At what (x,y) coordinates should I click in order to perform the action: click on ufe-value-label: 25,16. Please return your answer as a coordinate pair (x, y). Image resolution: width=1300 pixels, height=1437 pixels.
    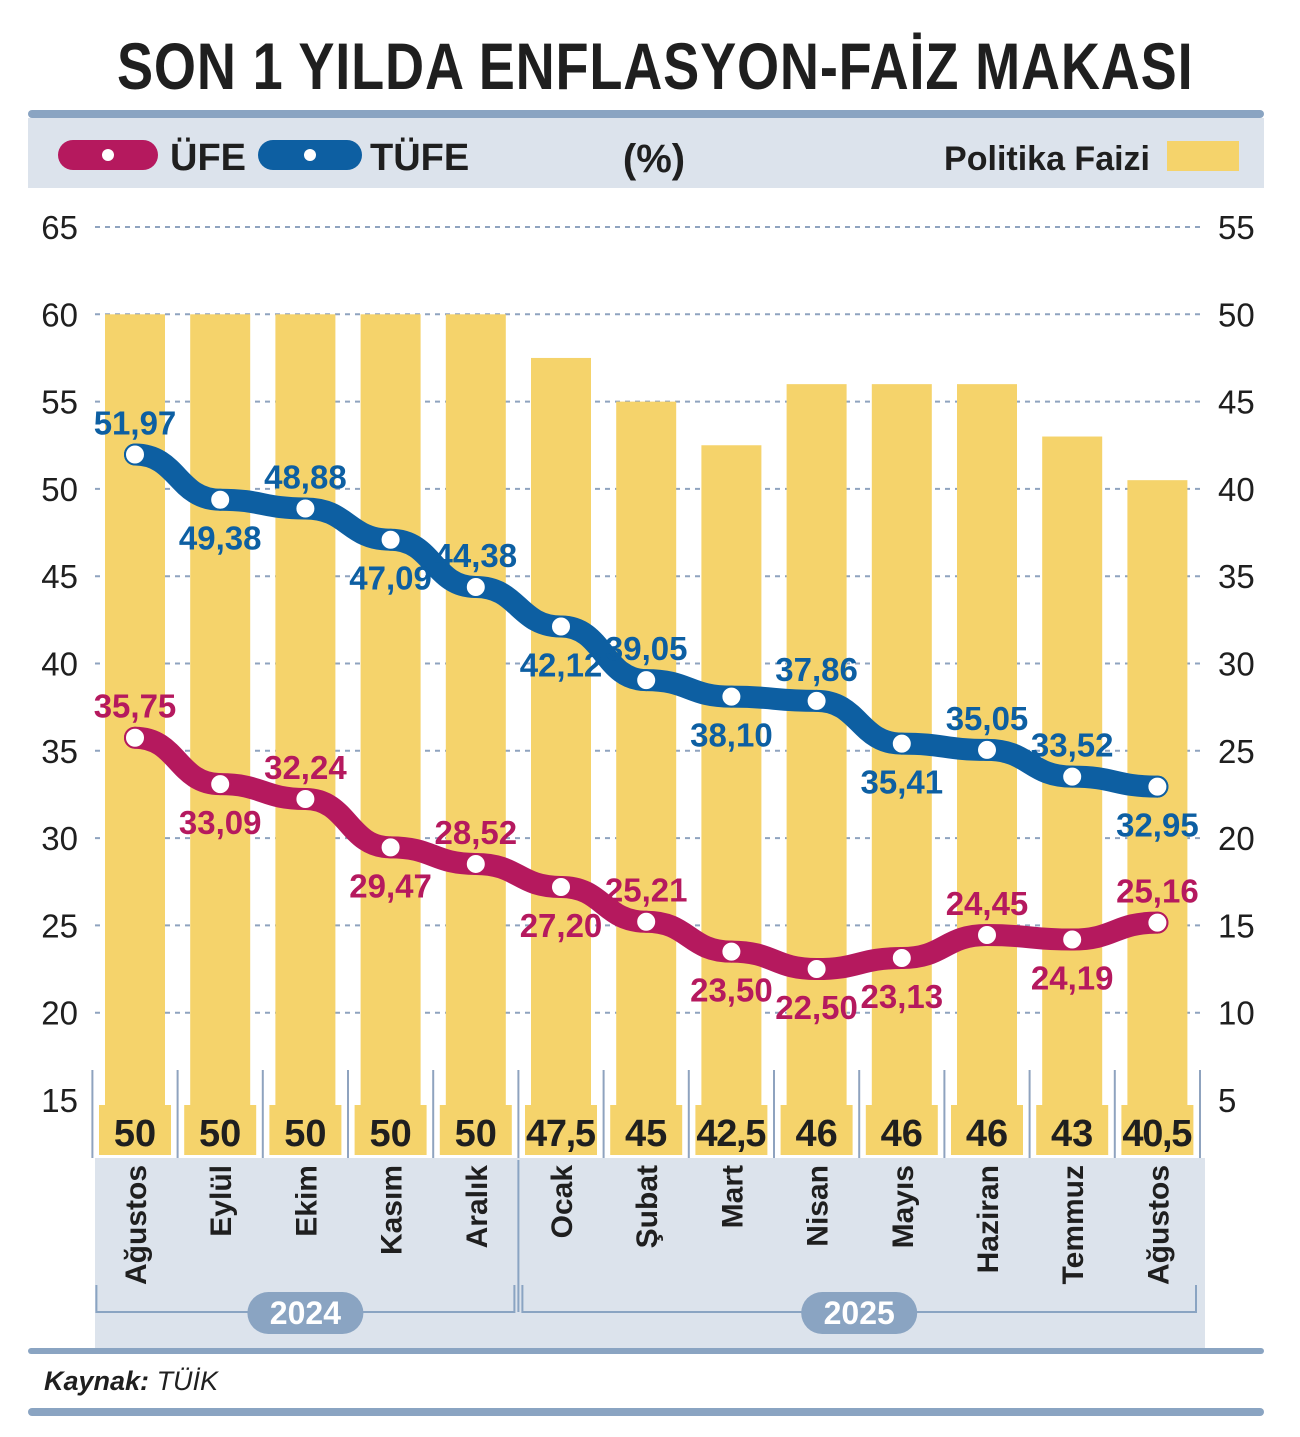
    Looking at the image, I should click on (1157, 891).